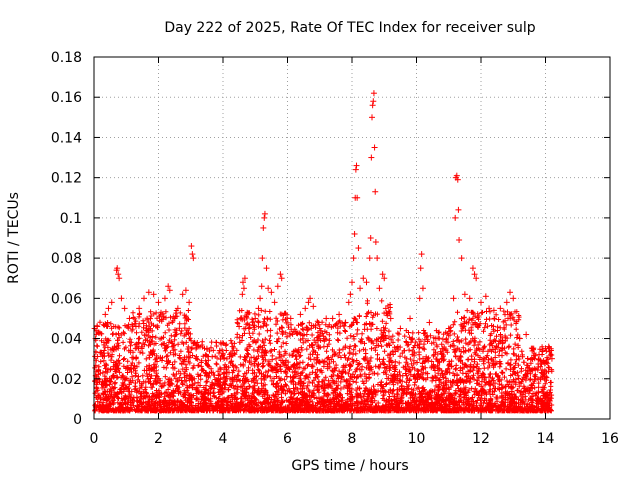 This screenshot has height=480, width=640. Describe the element at coordinates (77, 420) in the screenshot. I see `y-tick-label: 0` at that location.